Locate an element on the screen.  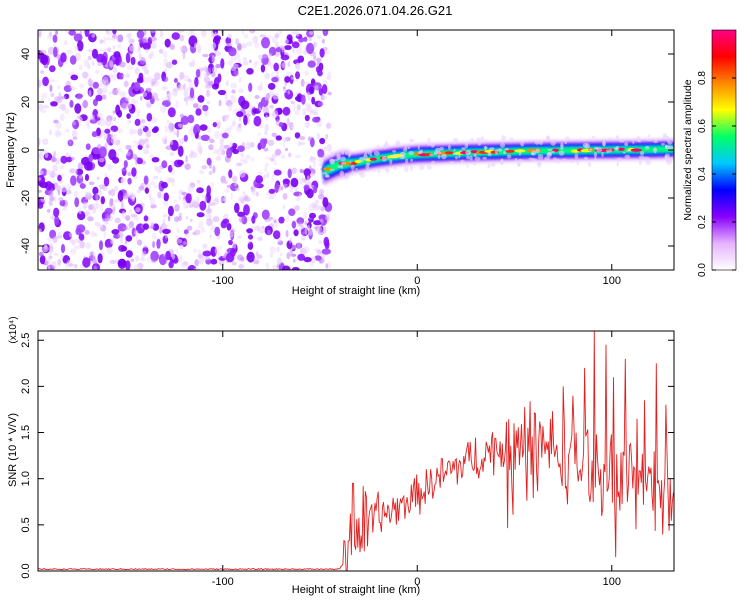
colorbar-tick-label: 0.2 is located at coordinates (702, 222).